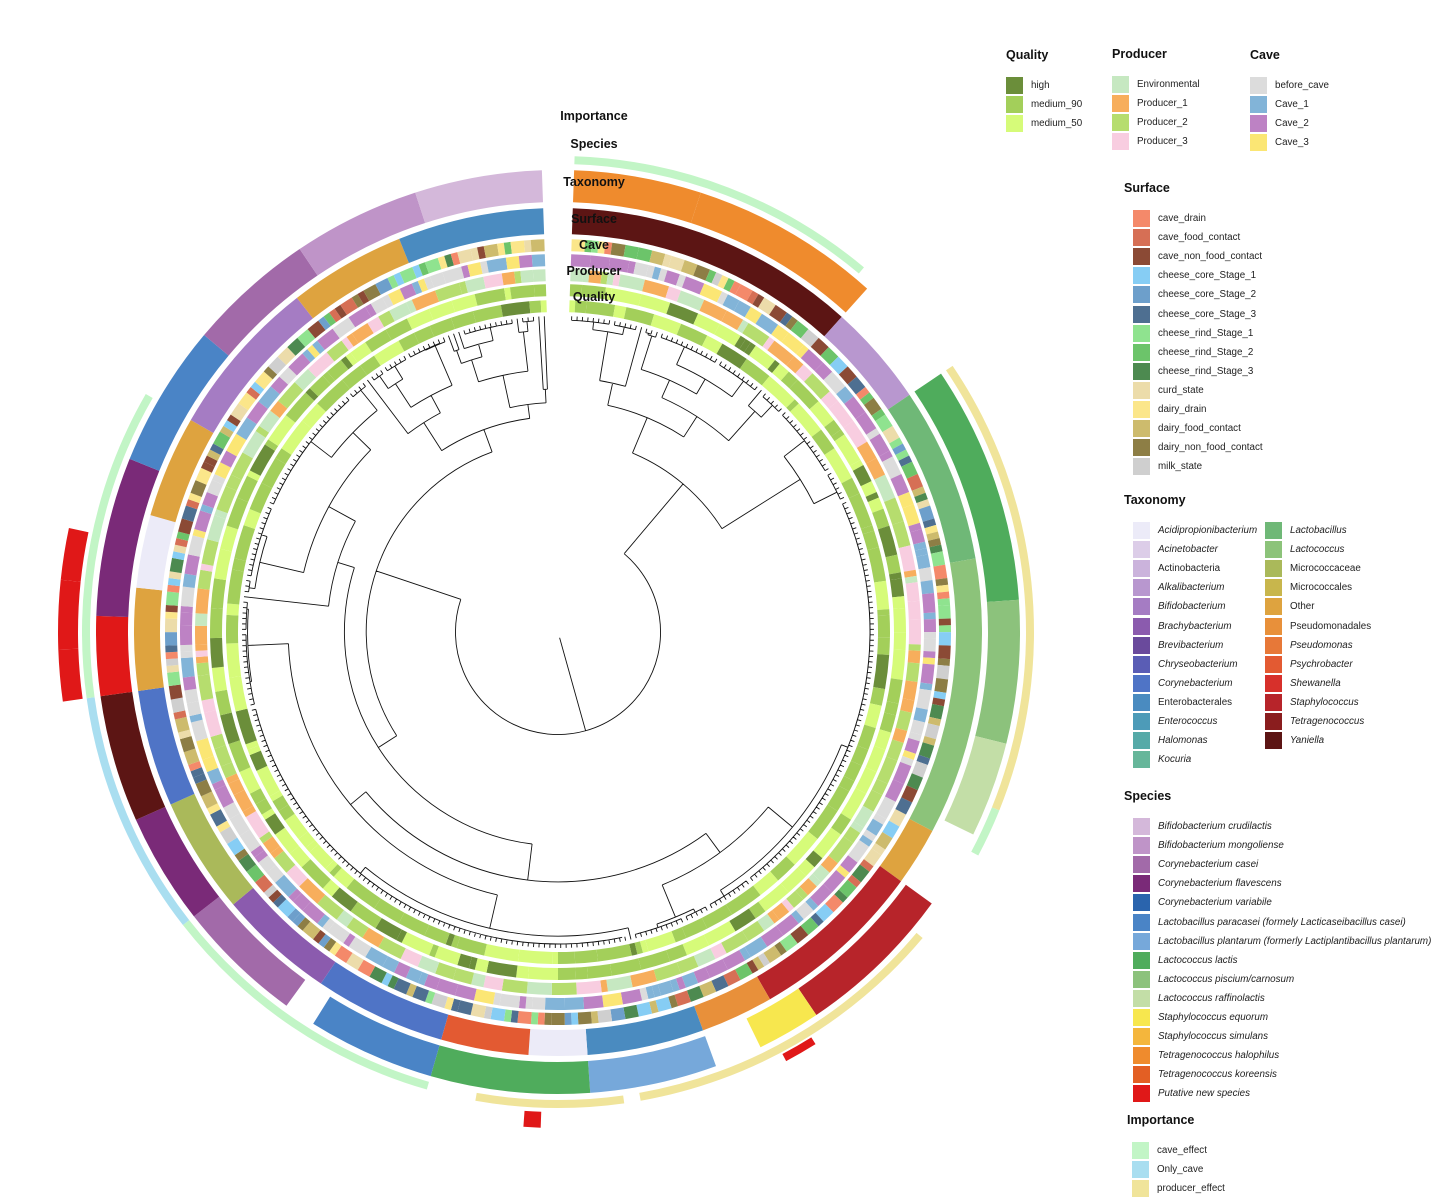 The width and height of the screenshot is (1431, 1198). Describe the element at coordinates (1325, 569) in the screenshot. I see `legend-label: Micrococcaceae` at that location.